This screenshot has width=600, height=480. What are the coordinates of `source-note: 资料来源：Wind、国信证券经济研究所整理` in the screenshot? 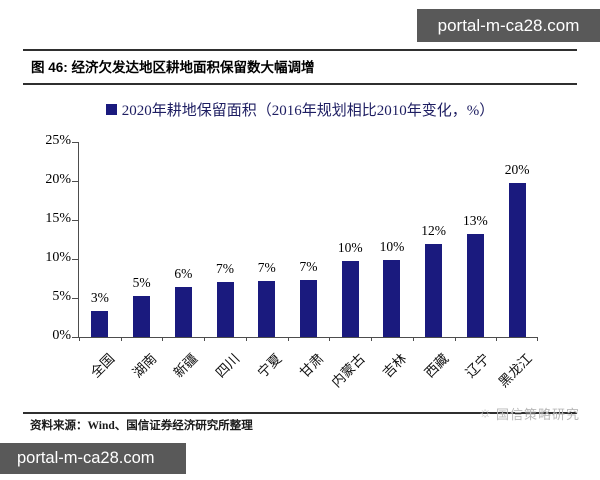 It's located at (141, 426).